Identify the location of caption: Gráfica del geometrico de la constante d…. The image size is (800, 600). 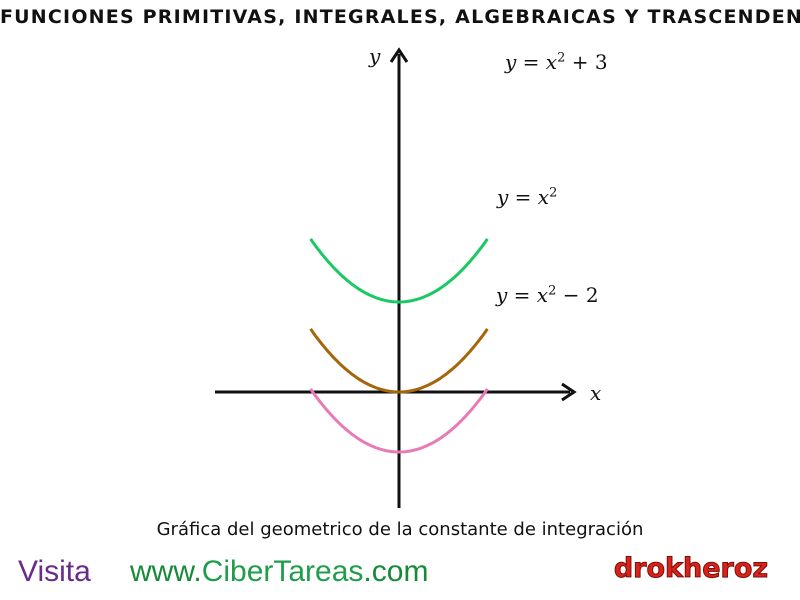
(400, 529).